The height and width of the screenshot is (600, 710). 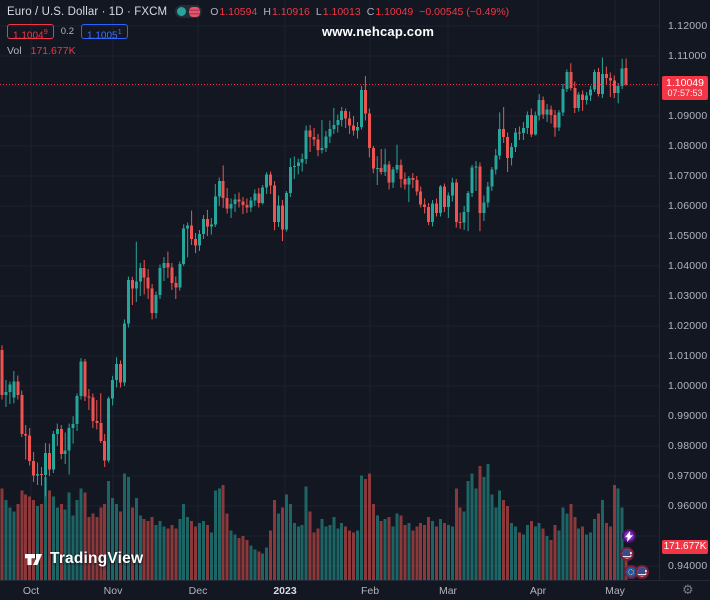 What do you see at coordinates (687, 56) in the screenshot?
I see `price-tick-label: 1.11000` at bounding box center [687, 56].